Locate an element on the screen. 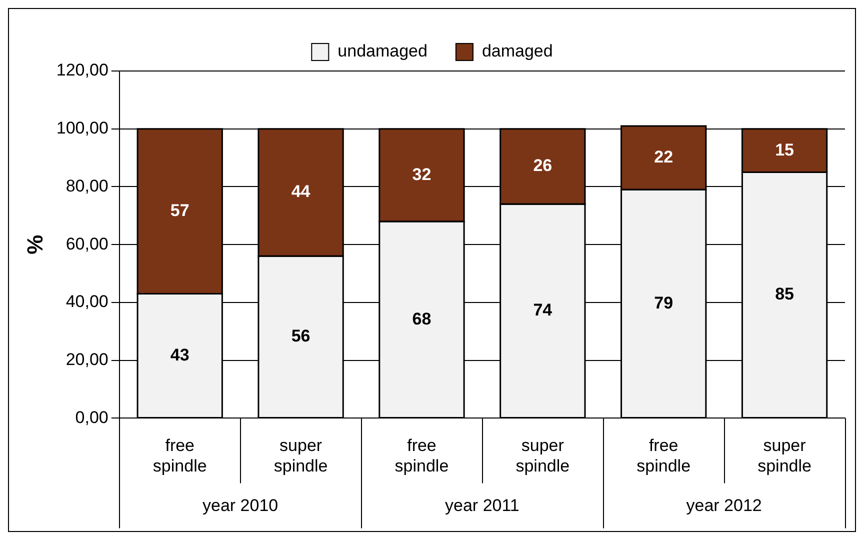 The height and width of the screenshot is (540, 864). y-tick-label: 40,00 is located at coordinates (87, 302).